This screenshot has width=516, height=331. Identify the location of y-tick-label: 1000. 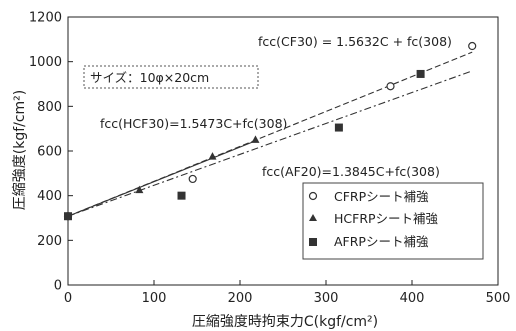
(45, 62).